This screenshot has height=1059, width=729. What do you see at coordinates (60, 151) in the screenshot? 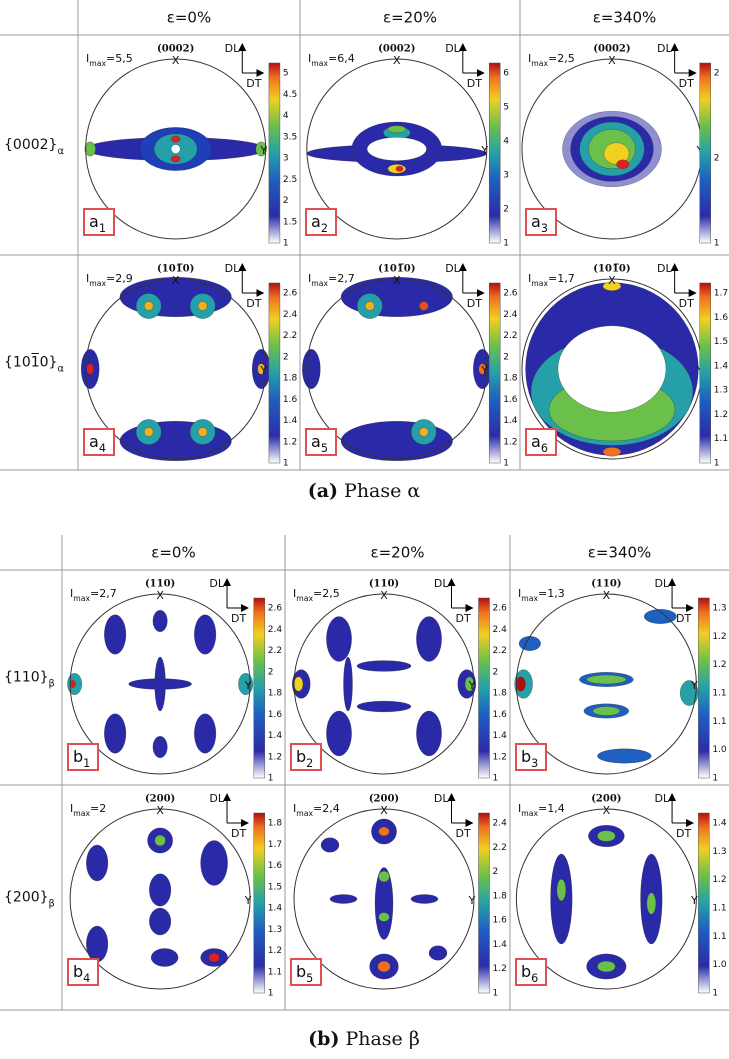
I see `subscript: α` at bounding box center [60, 151].